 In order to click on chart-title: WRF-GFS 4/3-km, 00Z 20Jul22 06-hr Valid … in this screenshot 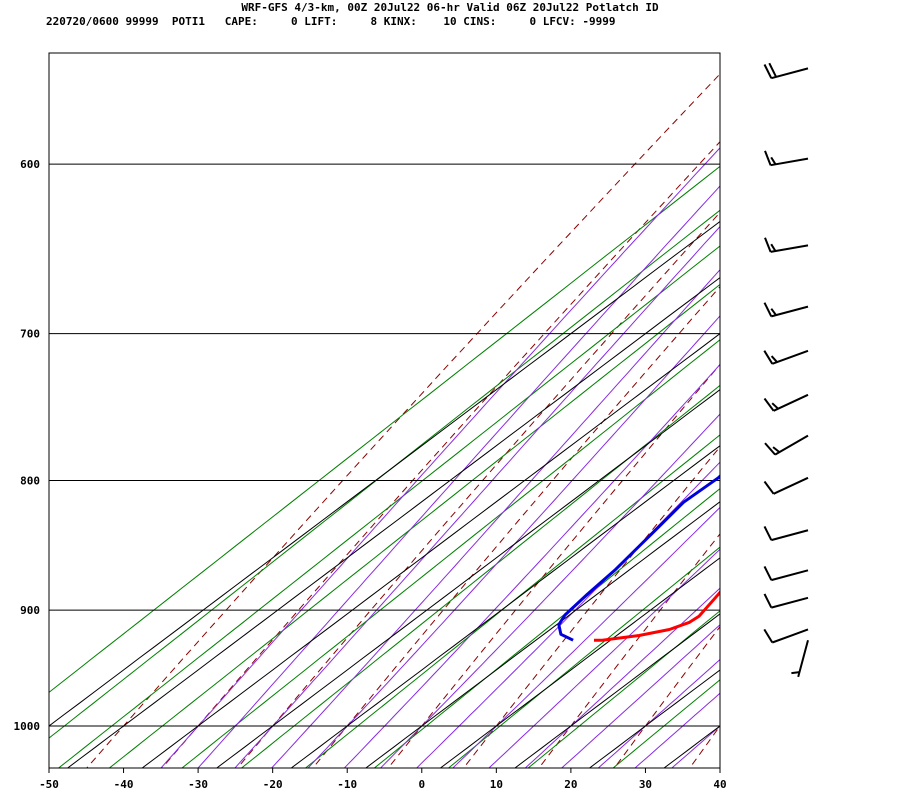, I will do `click(450, 7)`.